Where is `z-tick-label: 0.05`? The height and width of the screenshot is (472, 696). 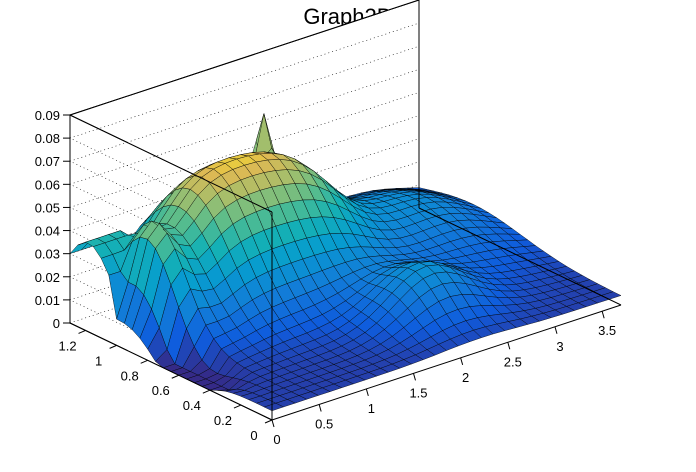 z-tick-label: 0.05 is located at coordinates (47, 207).